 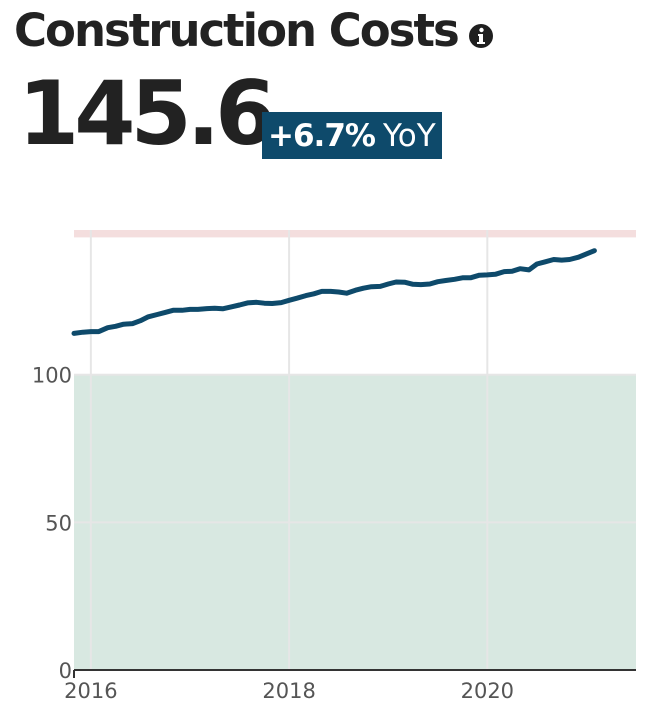 What do you see at coordinates (58, 523) in the screenshot?
I see `y-tick-label-50: 50` at bounding box center [58, 523].